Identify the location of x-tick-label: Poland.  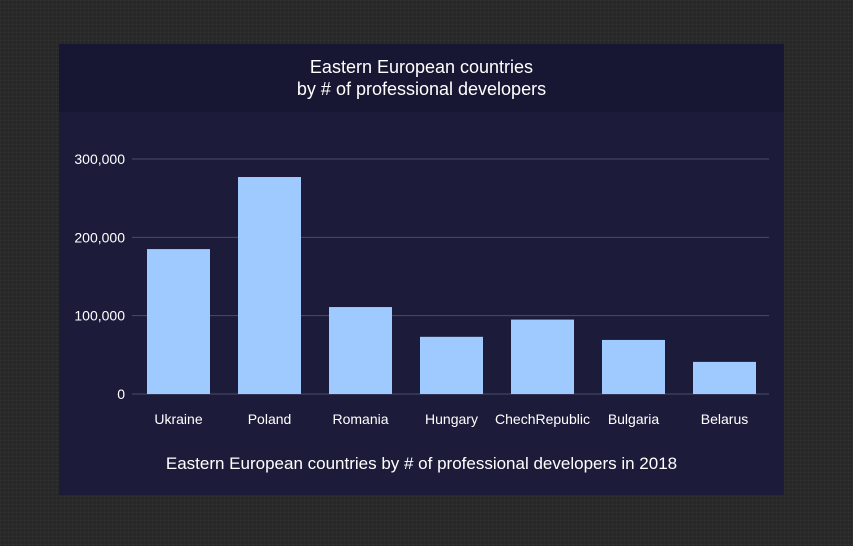
(270, 419).